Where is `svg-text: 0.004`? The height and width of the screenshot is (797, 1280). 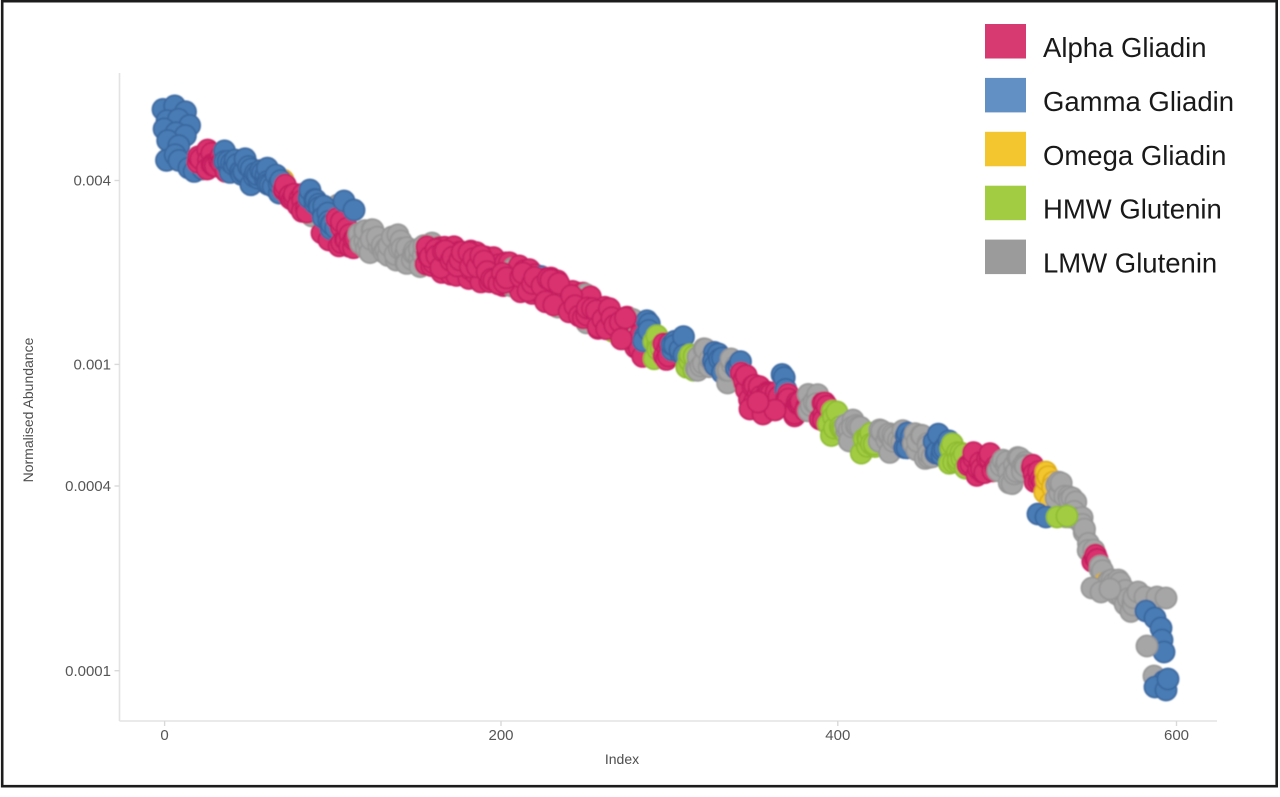 svg-text: 0.004 is located at coordinates (92, 181).